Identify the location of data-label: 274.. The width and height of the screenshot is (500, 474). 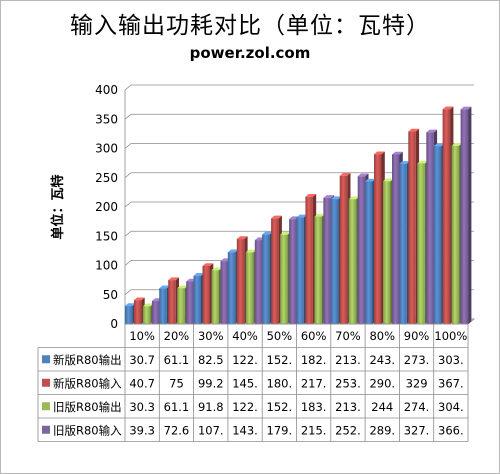
(417, 407).